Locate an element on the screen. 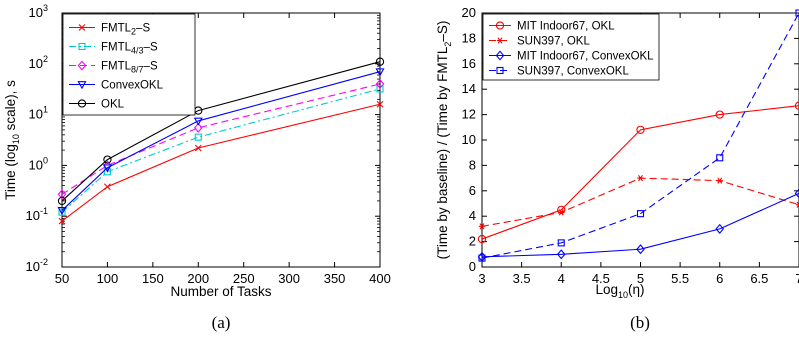  y-tick-label: 10⁰ is located at coordinates (38, 163).